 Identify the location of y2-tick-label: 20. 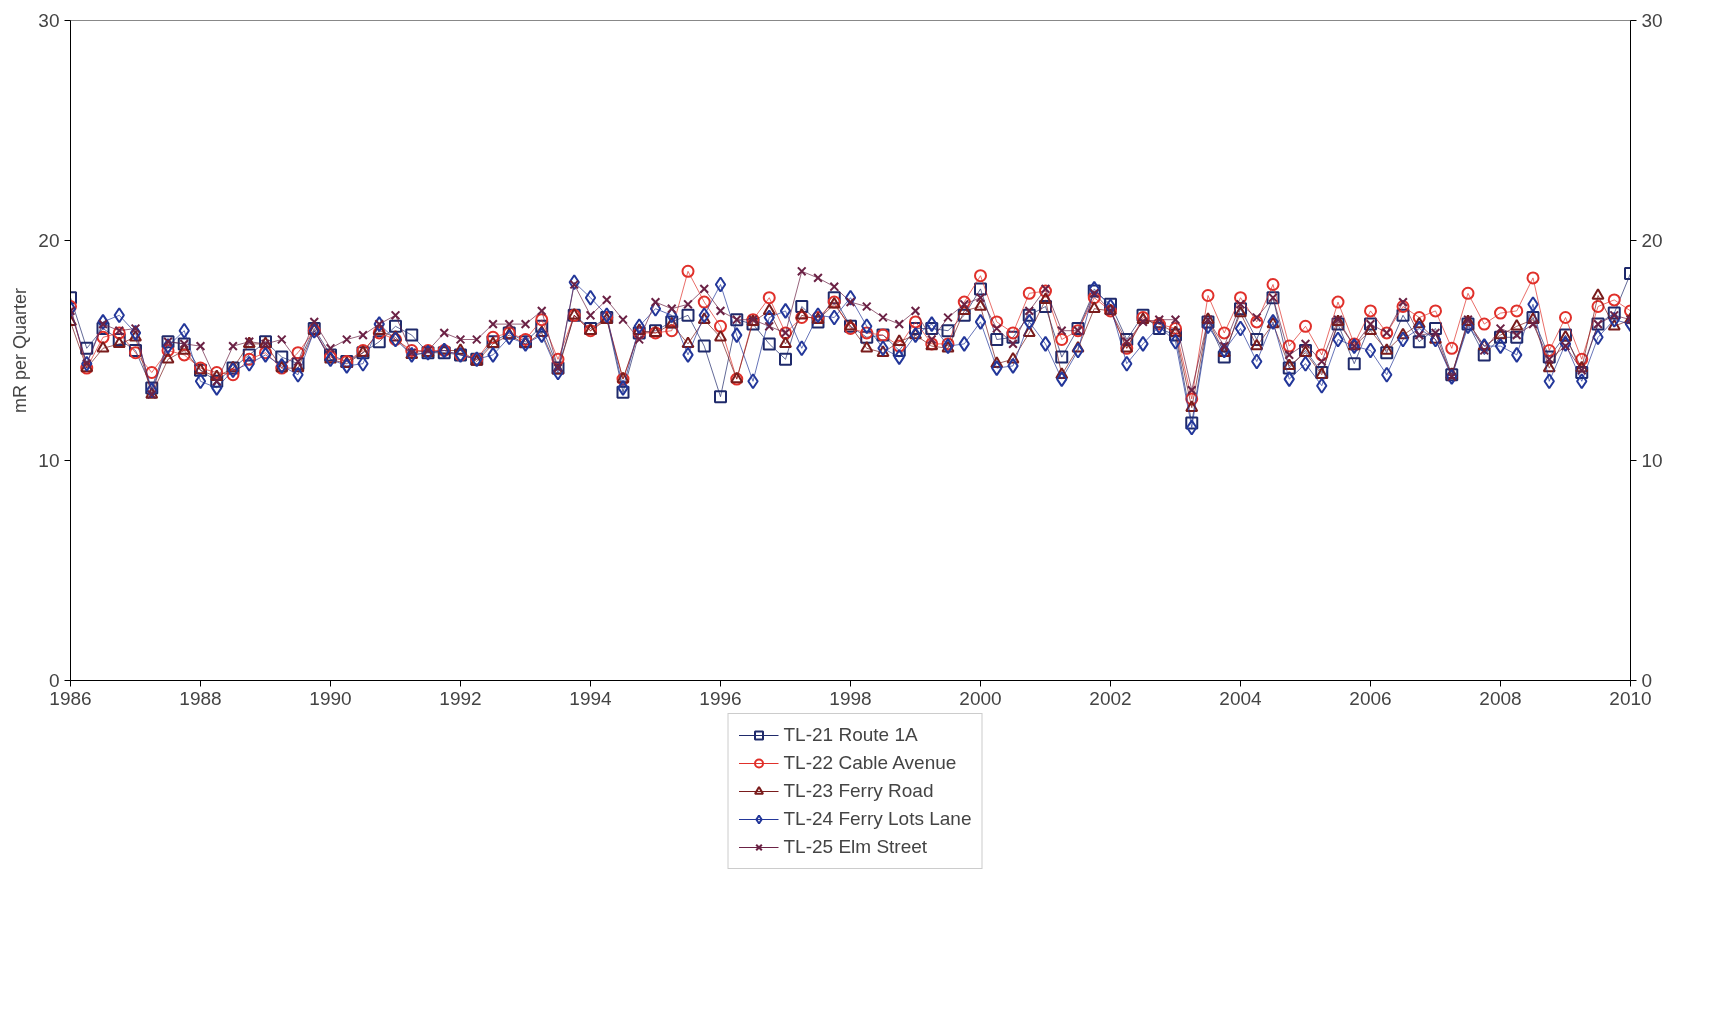
(1652, 240).